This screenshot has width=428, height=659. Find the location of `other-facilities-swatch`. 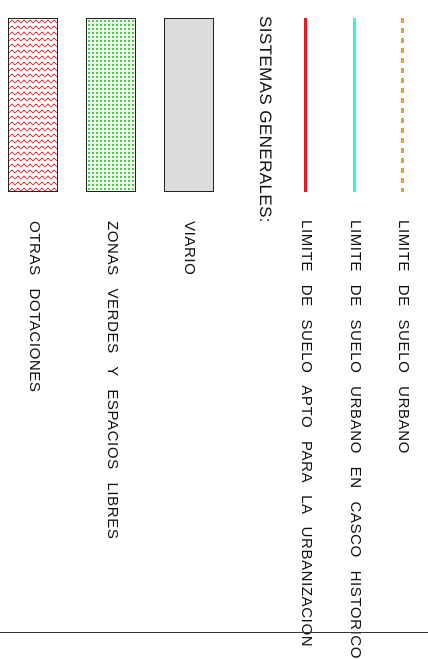

other-facilities-swatch is located at coordinates (33, 105).